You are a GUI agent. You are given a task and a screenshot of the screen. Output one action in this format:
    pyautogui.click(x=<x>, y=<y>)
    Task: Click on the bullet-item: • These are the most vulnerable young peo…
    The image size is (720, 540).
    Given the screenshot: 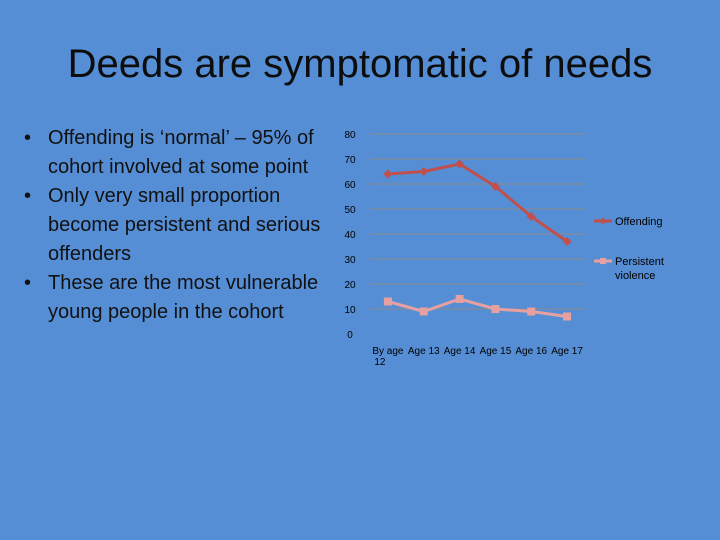 What is the action you would take?
    pyautogui.click(x=172, y=298)
    